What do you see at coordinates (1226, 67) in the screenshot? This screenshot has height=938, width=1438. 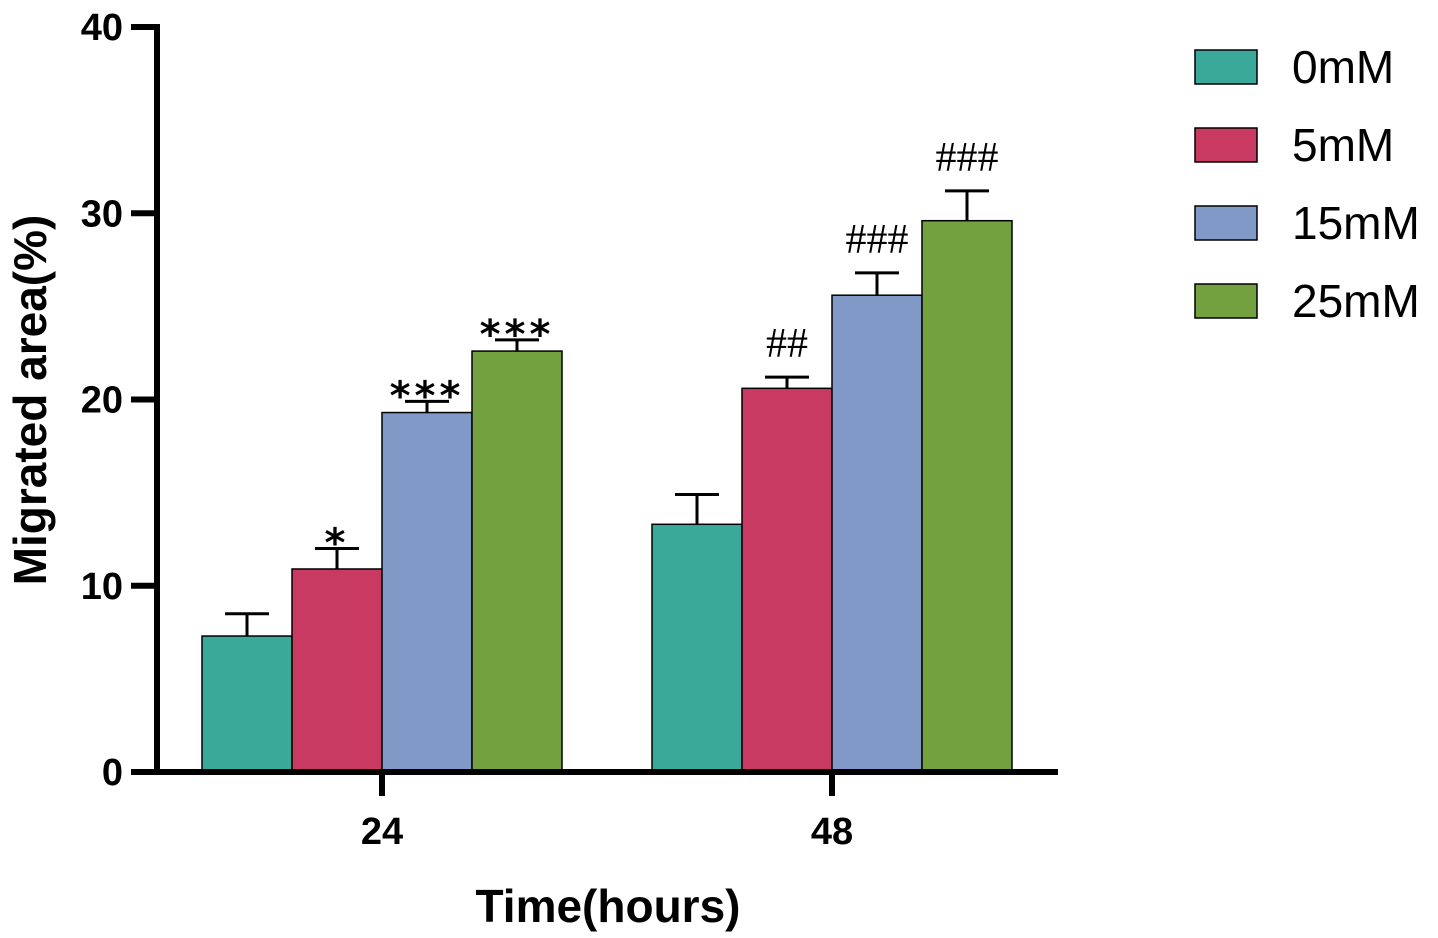 I see `legend-swatch-0mM` at bounding box center [1226, 67].